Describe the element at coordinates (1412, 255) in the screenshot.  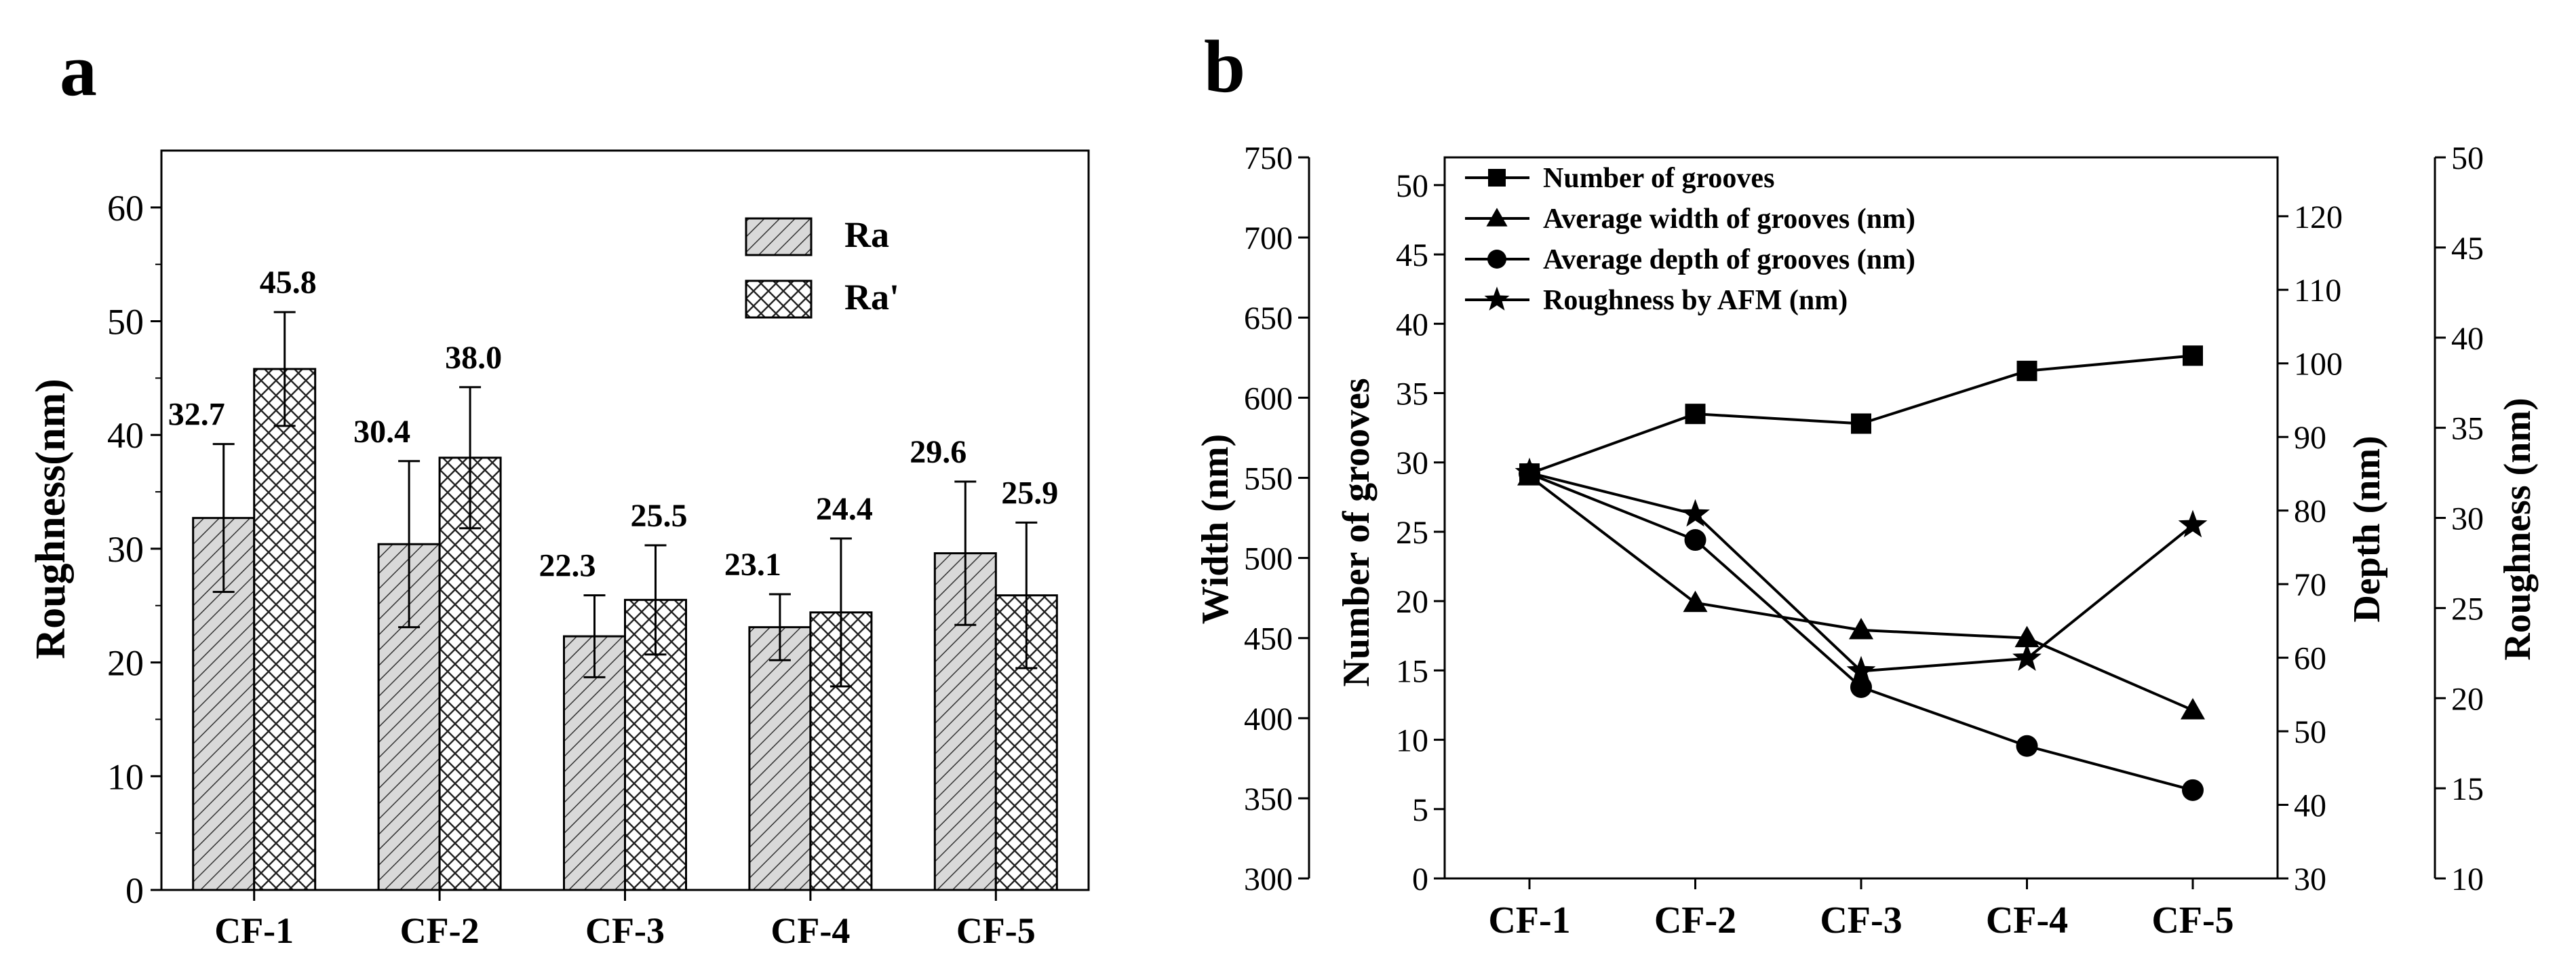
I see `panel-b-grooves-tick-label: 45` at that location.